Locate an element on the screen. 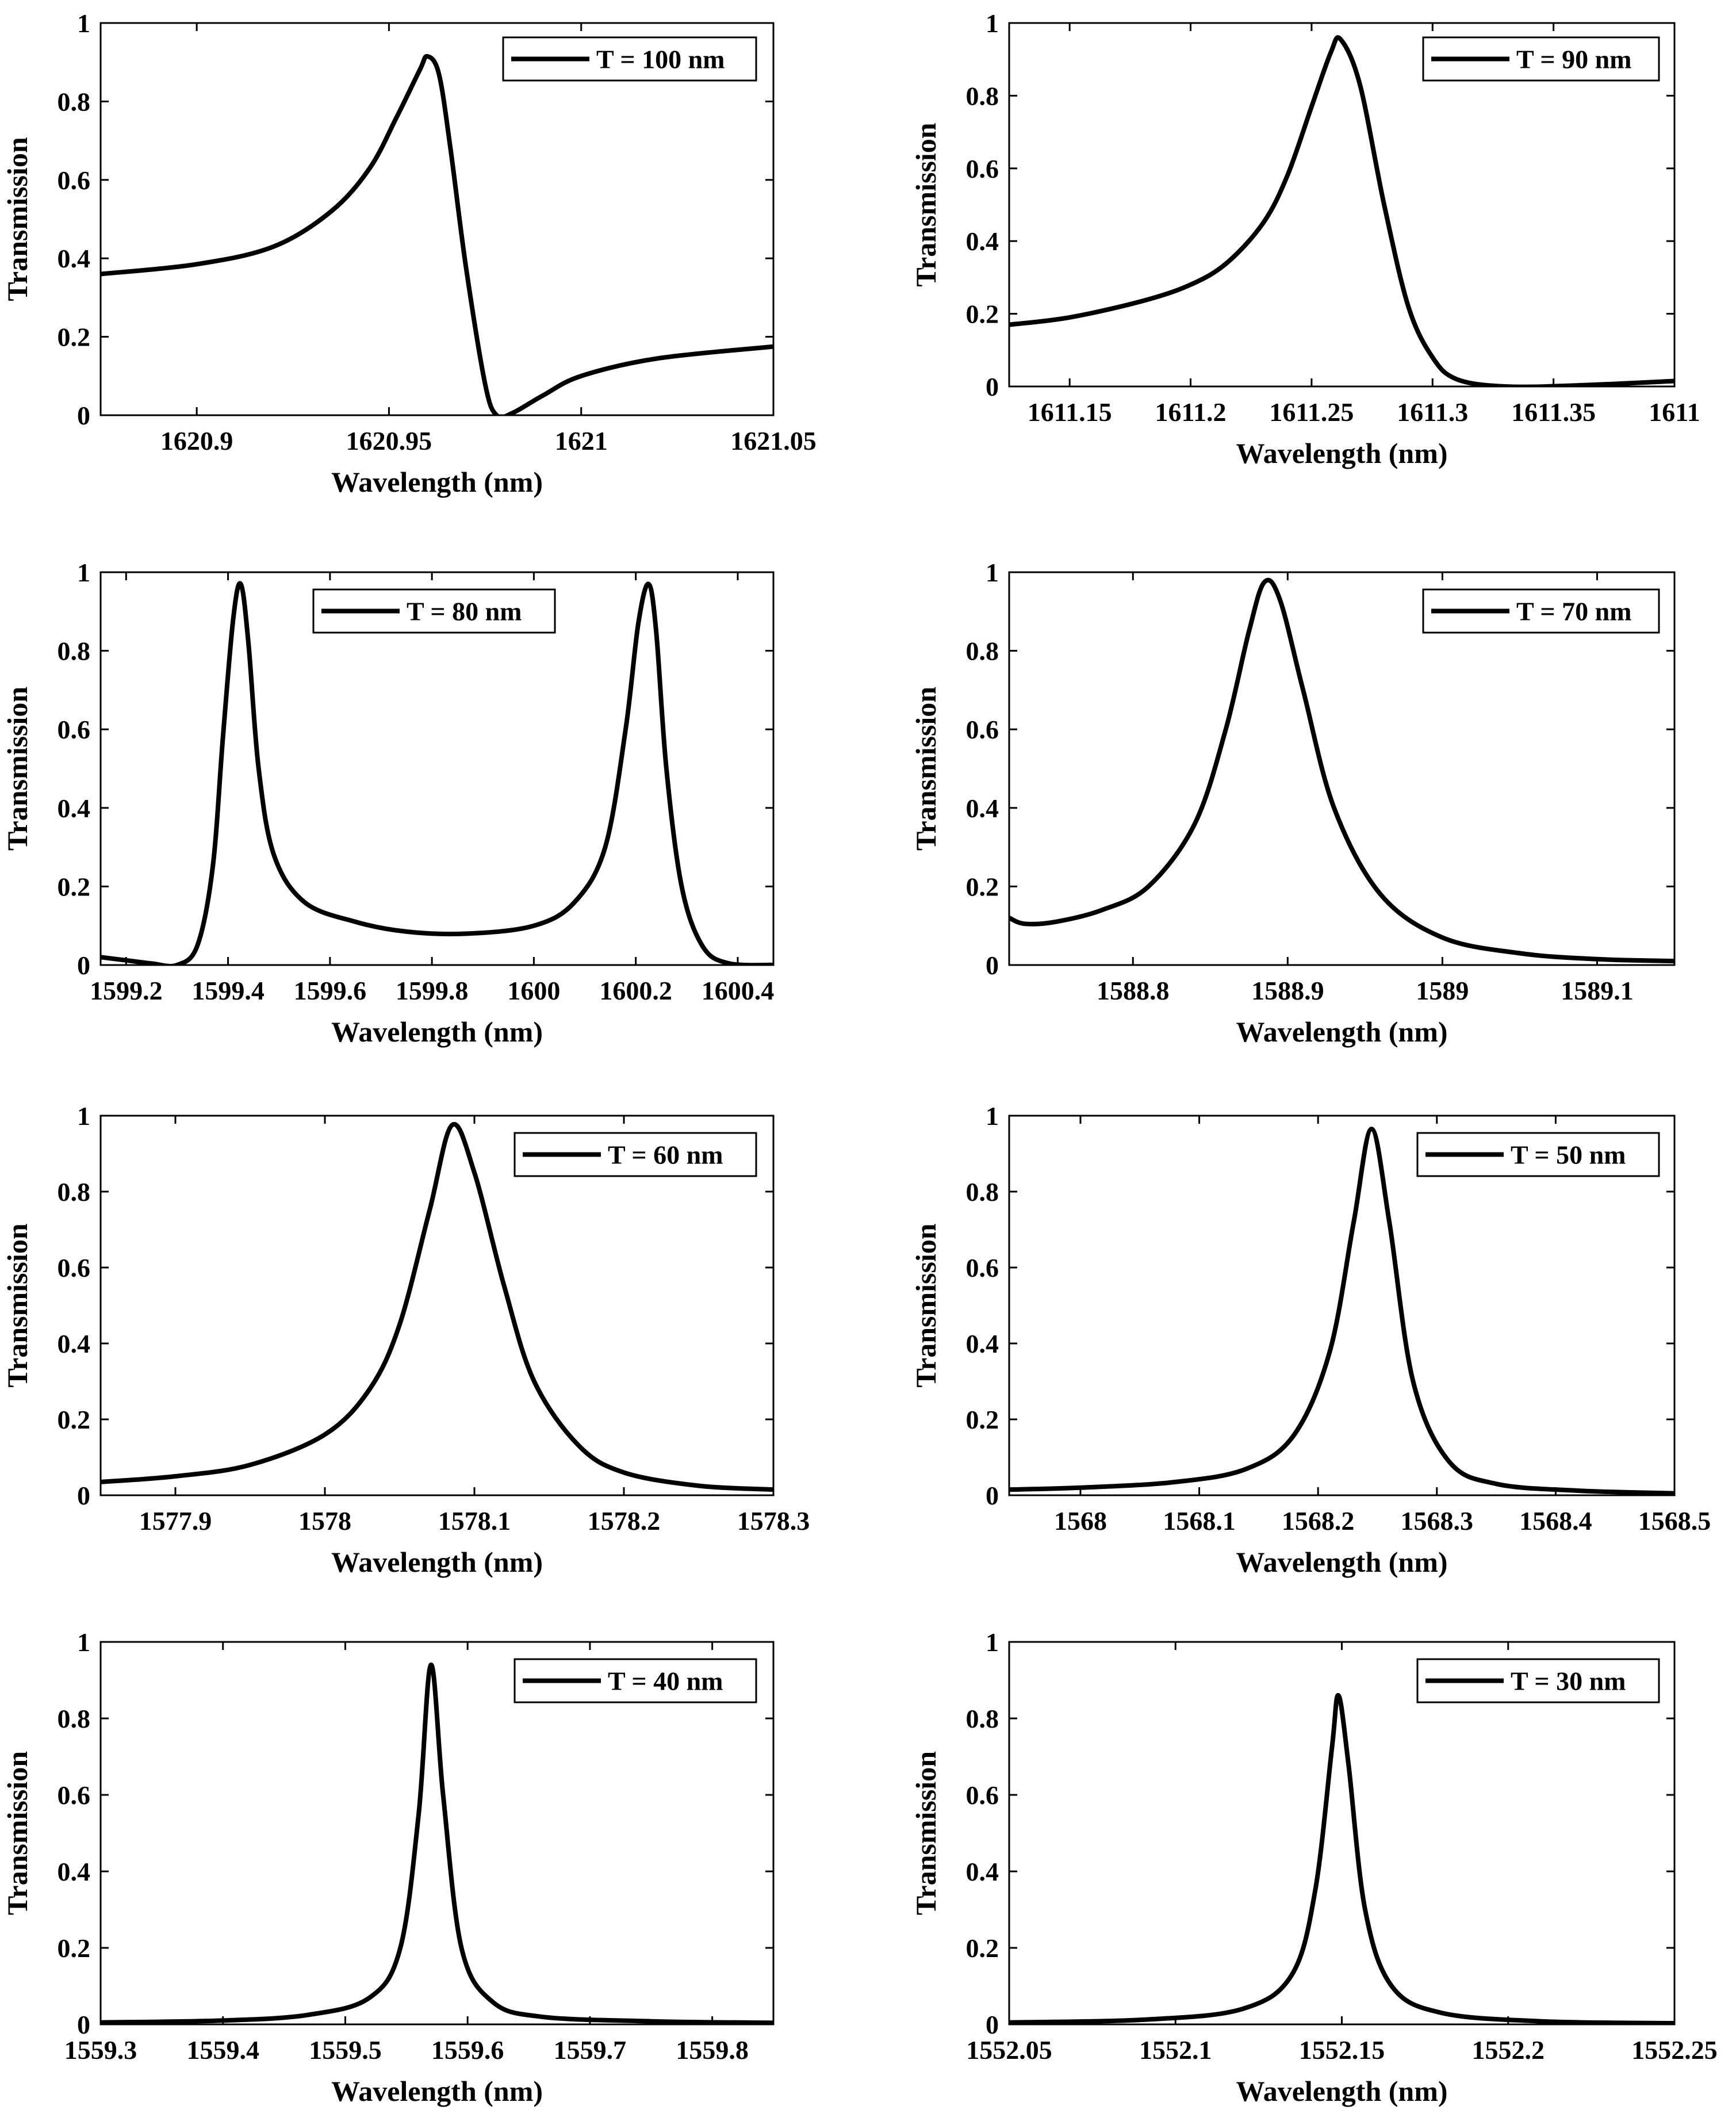  x-tick-label: 1568.4 is located at coordinates (1555, 1521).